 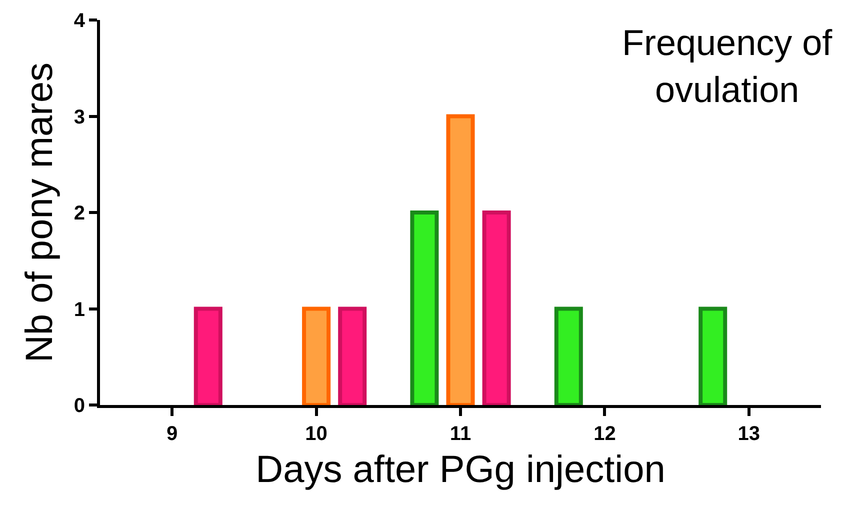 What do you see at coordinates (80, 21) in the screenshot?
I see `y-tick-label: 4` at bounding box center [80, 21].